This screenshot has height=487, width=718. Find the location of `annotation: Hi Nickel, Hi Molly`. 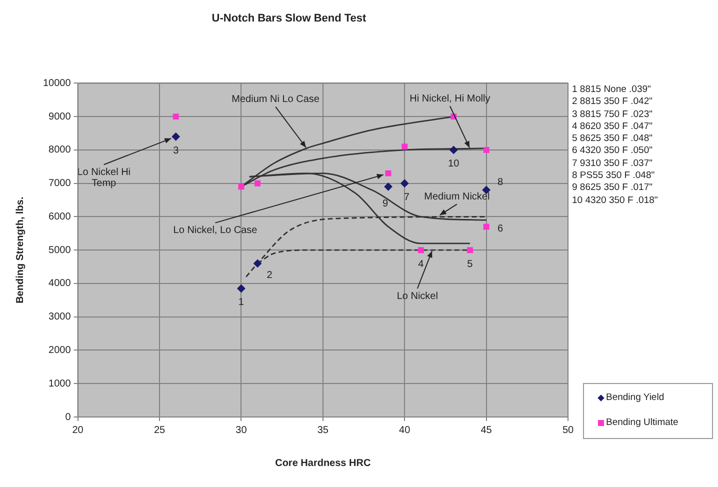

annotation: Hi Nickel, Hi Molly is located at coordinates (450, 98).